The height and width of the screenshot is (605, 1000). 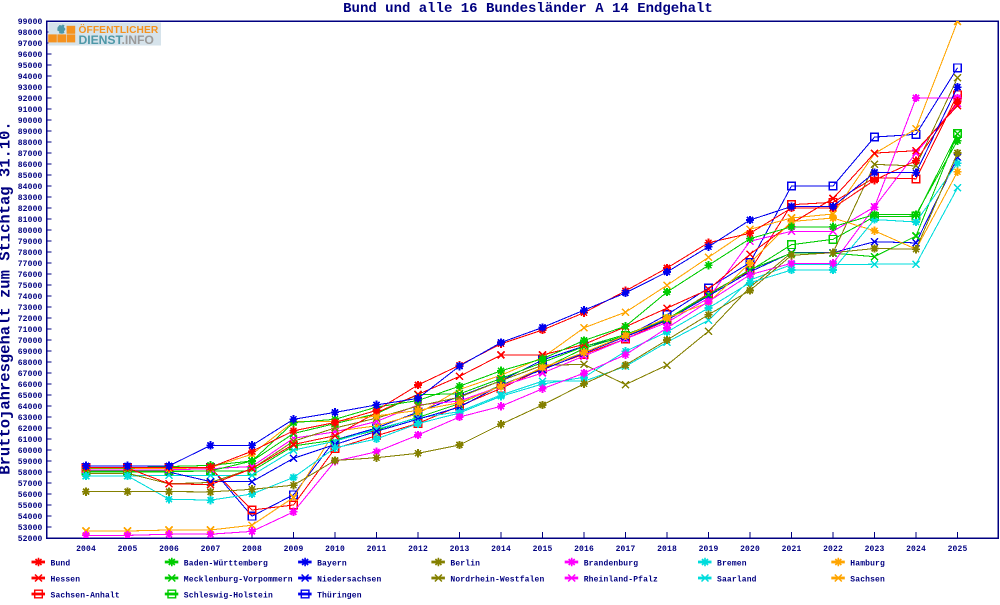 I want to click on svg-text: 2021, so click(x=792, y=549).